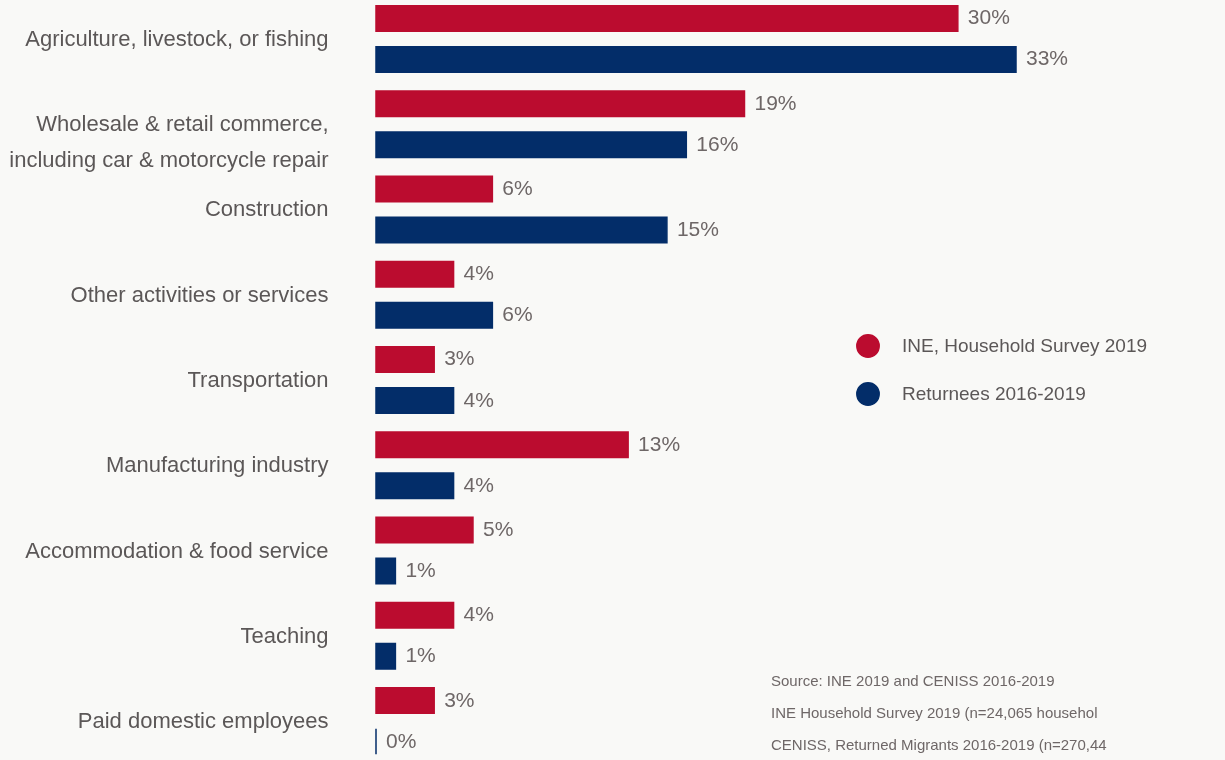 The image size is (1225, 760). What do you see at coordinates (217, 465) in the screenshot?
I see `y-tick-label: Manufacturing industry` at bounding box center [217, 465].